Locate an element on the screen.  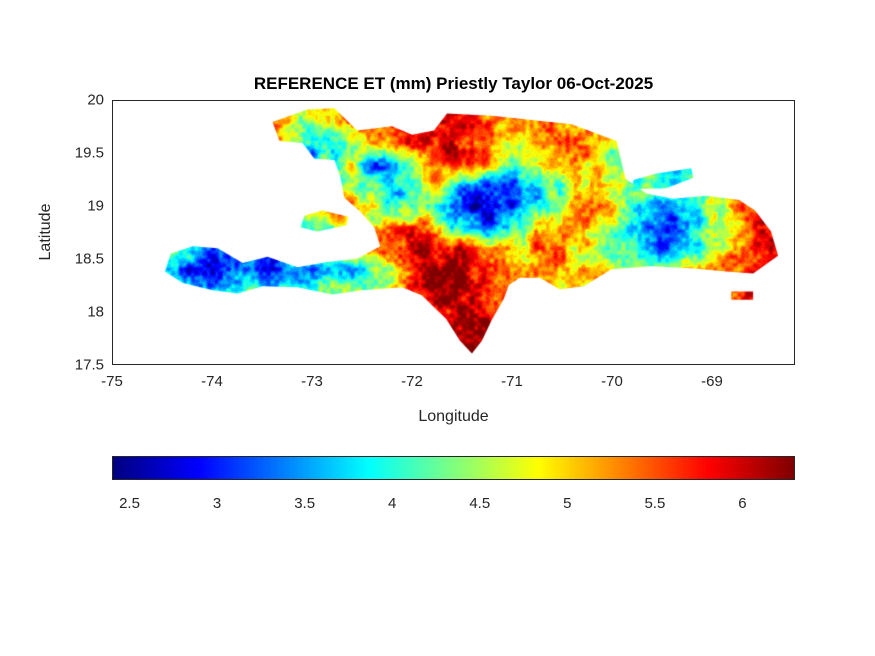
colorbar is located at coordinates (453, 468).